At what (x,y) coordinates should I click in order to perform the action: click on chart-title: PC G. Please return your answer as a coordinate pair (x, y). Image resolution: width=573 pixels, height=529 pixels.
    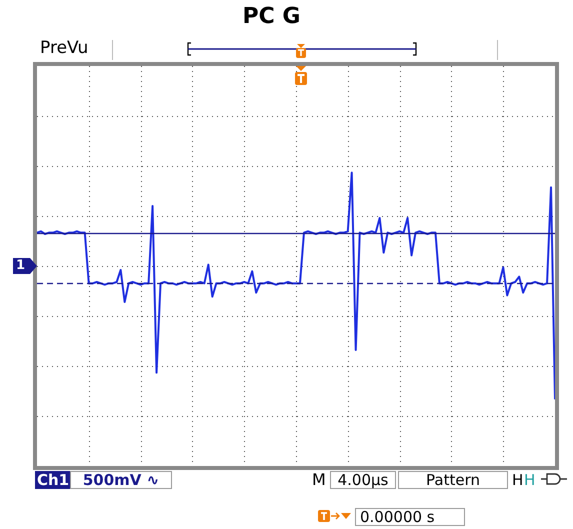
    Looking at the image, I should click on (272, 16).